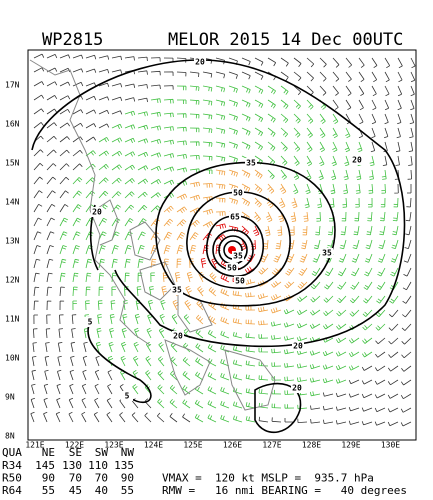  Describe the element at coordinates (12, 478) in the screenshot. I see `table-cell: R50` at that location.